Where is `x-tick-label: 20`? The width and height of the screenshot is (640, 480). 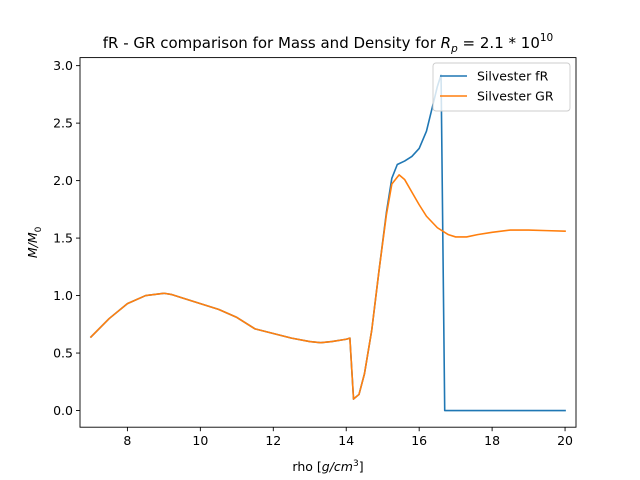
x-tick-label: 20 is located at coordinates (565, 440).